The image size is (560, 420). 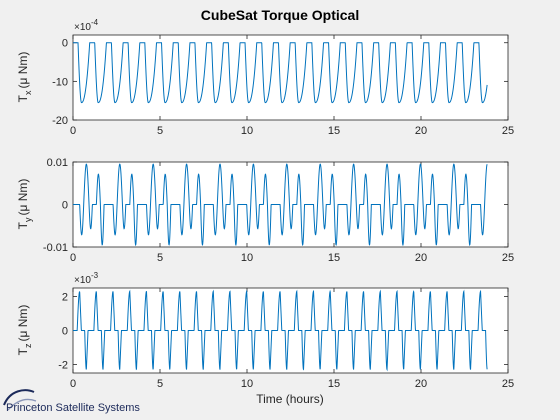 I want to click on x-axis-label: Time (hours), so click(x=290, y=399).